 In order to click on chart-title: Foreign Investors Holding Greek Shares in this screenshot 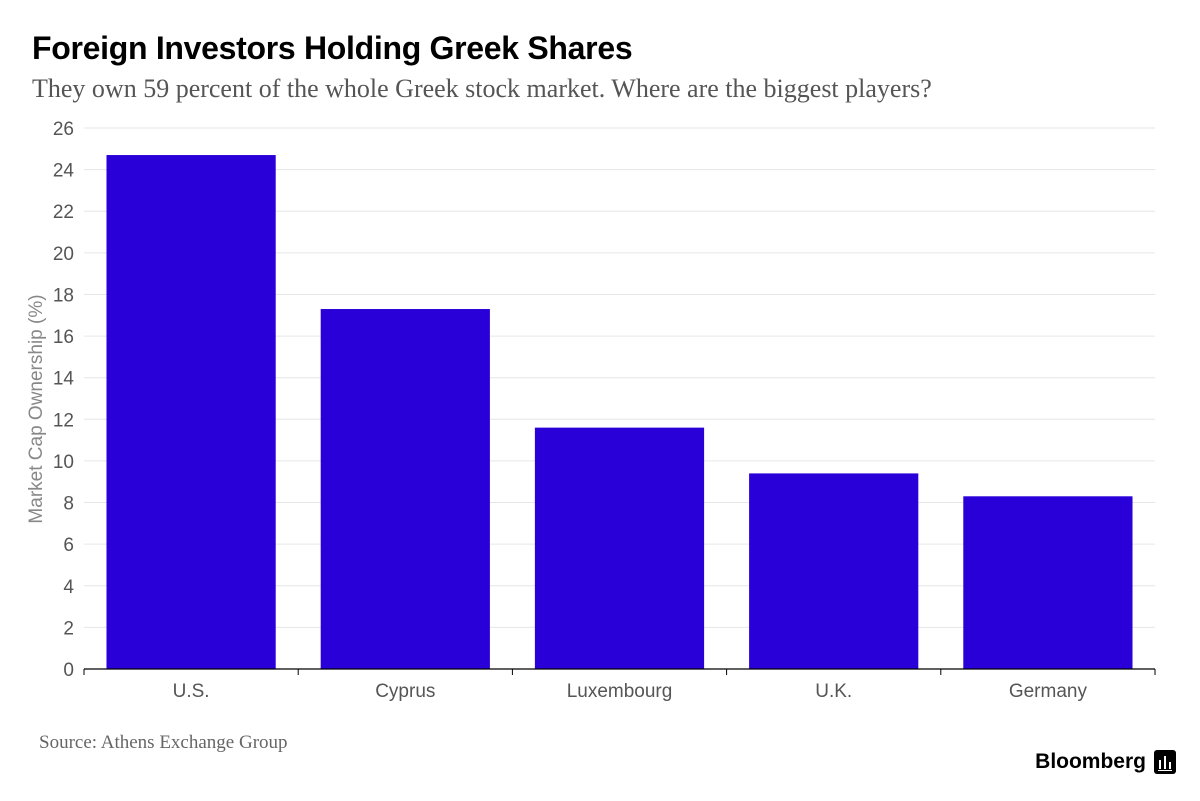, I will do `click(332, 48)`.